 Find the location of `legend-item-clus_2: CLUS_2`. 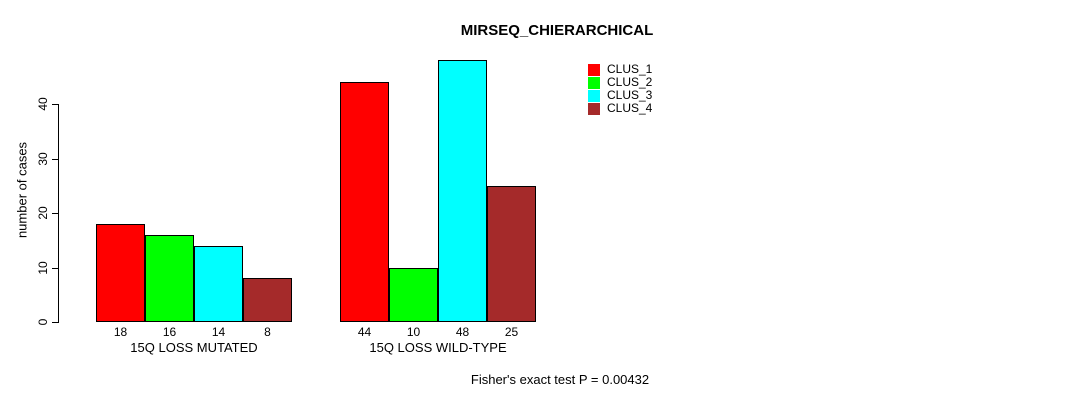

legend-item-clus_2: CLUS_2 is located at coordinates (620, 82).